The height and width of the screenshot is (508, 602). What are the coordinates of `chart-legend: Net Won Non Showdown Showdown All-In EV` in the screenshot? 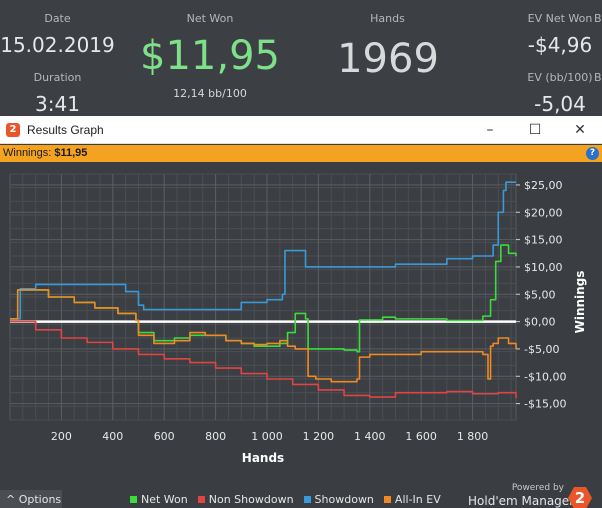 It's located at (285, 499).